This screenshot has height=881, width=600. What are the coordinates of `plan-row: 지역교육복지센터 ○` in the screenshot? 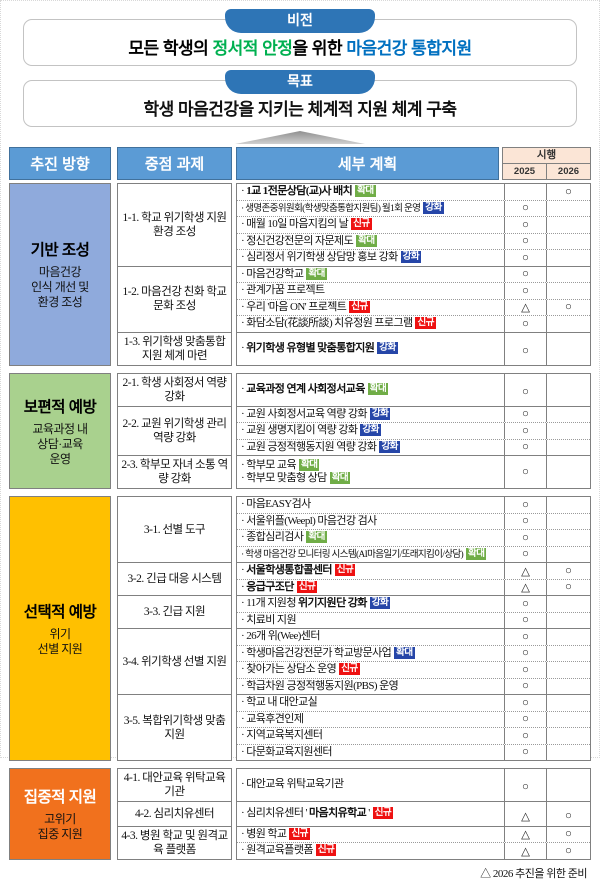 It's located at (413, 735).